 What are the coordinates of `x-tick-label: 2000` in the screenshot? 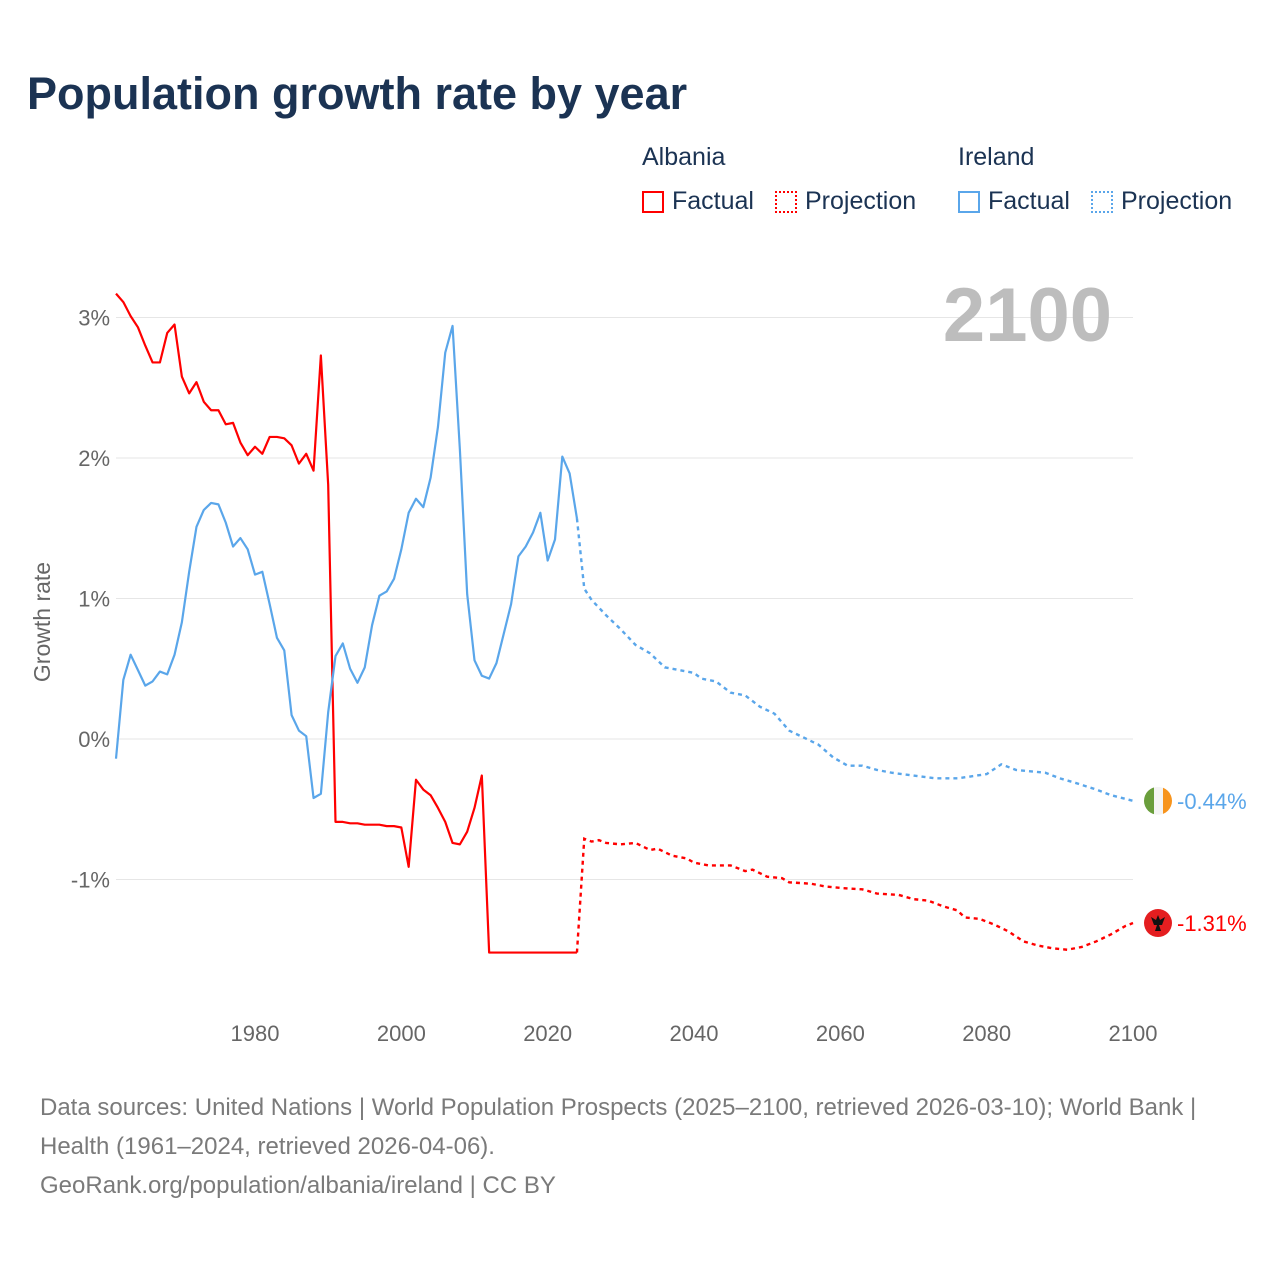 It's located at (401, 1033).